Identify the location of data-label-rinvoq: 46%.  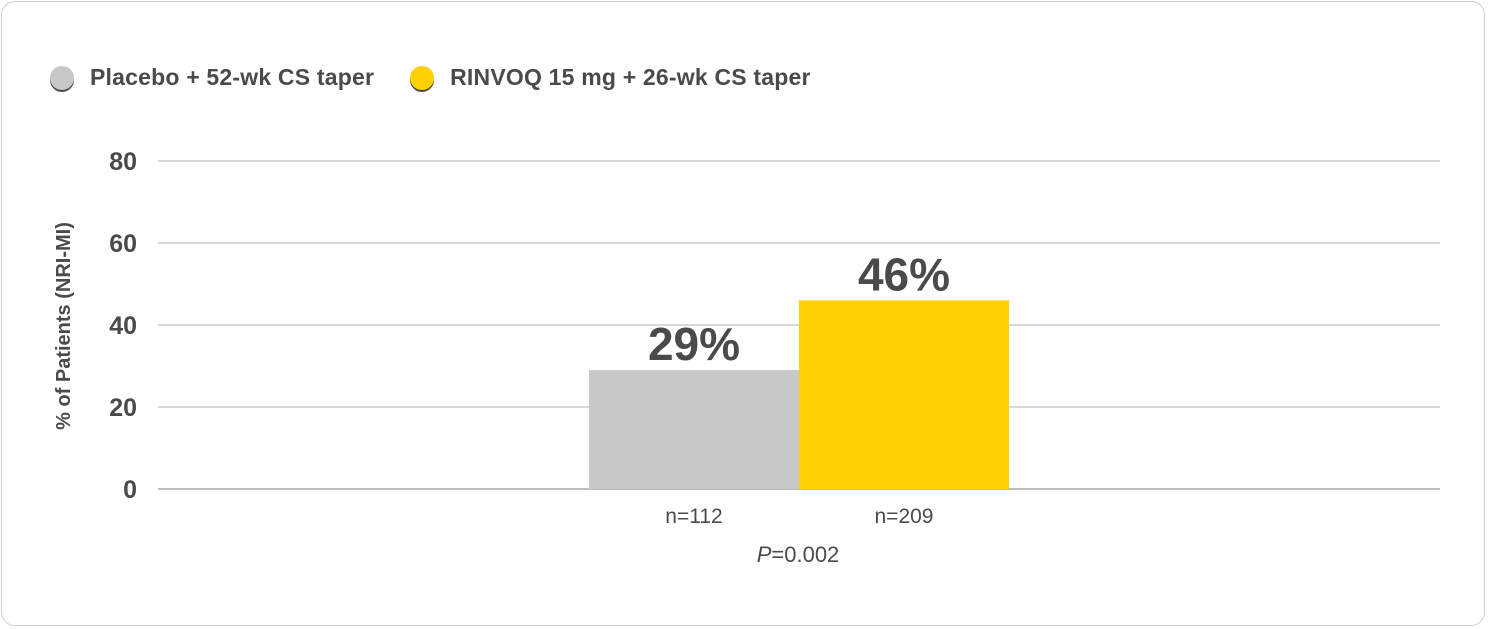
(904, 274).